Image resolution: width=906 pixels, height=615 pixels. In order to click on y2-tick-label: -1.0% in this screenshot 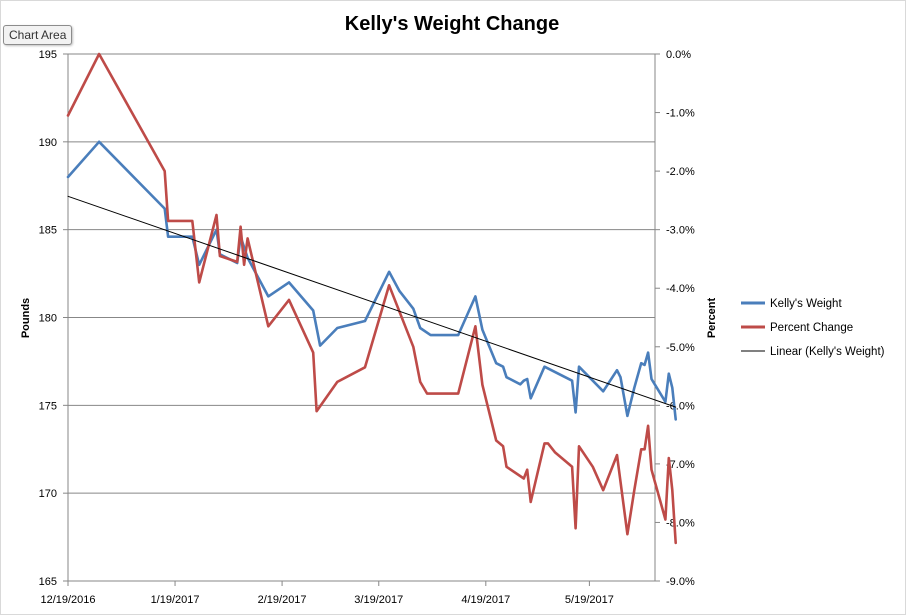, I will do `click(680, 114)`.